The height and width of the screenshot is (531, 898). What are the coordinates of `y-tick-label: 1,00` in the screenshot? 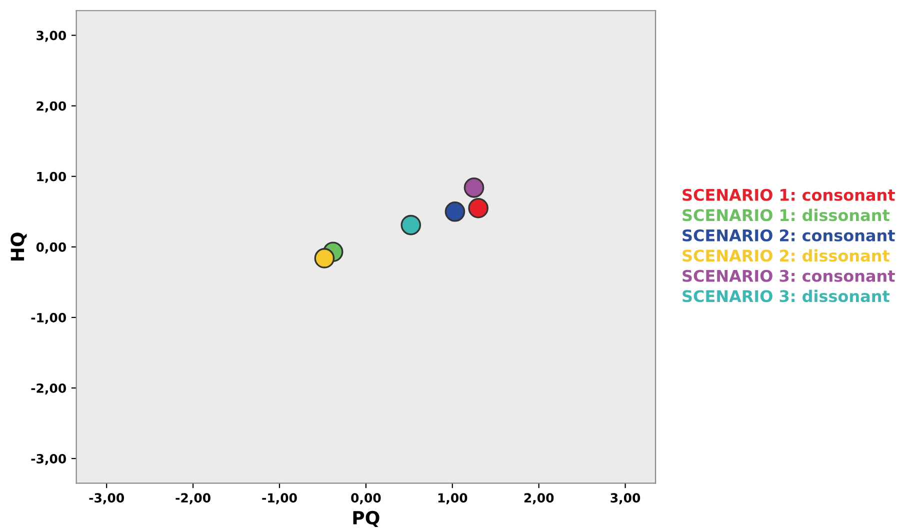 It's located at (51, 177).